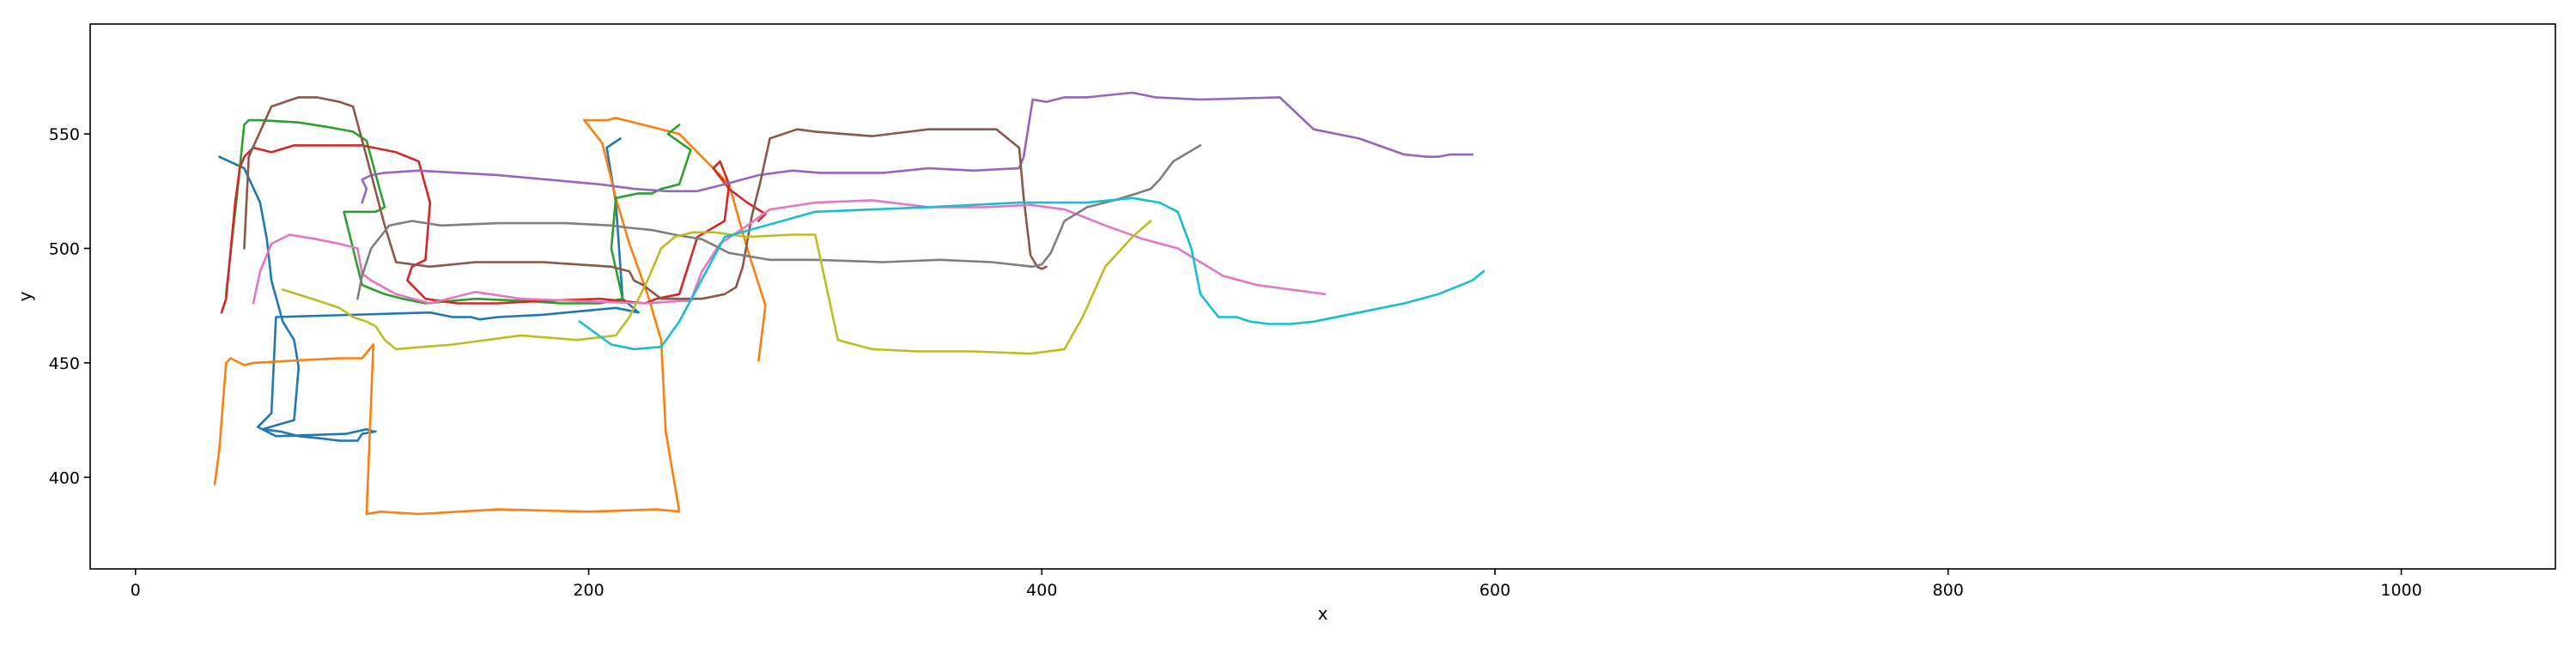  What do you see at coordinates (69, 306) in the screenshot?
I see `y-axis: 400 450 500 550` at bounding box center [69, 306].